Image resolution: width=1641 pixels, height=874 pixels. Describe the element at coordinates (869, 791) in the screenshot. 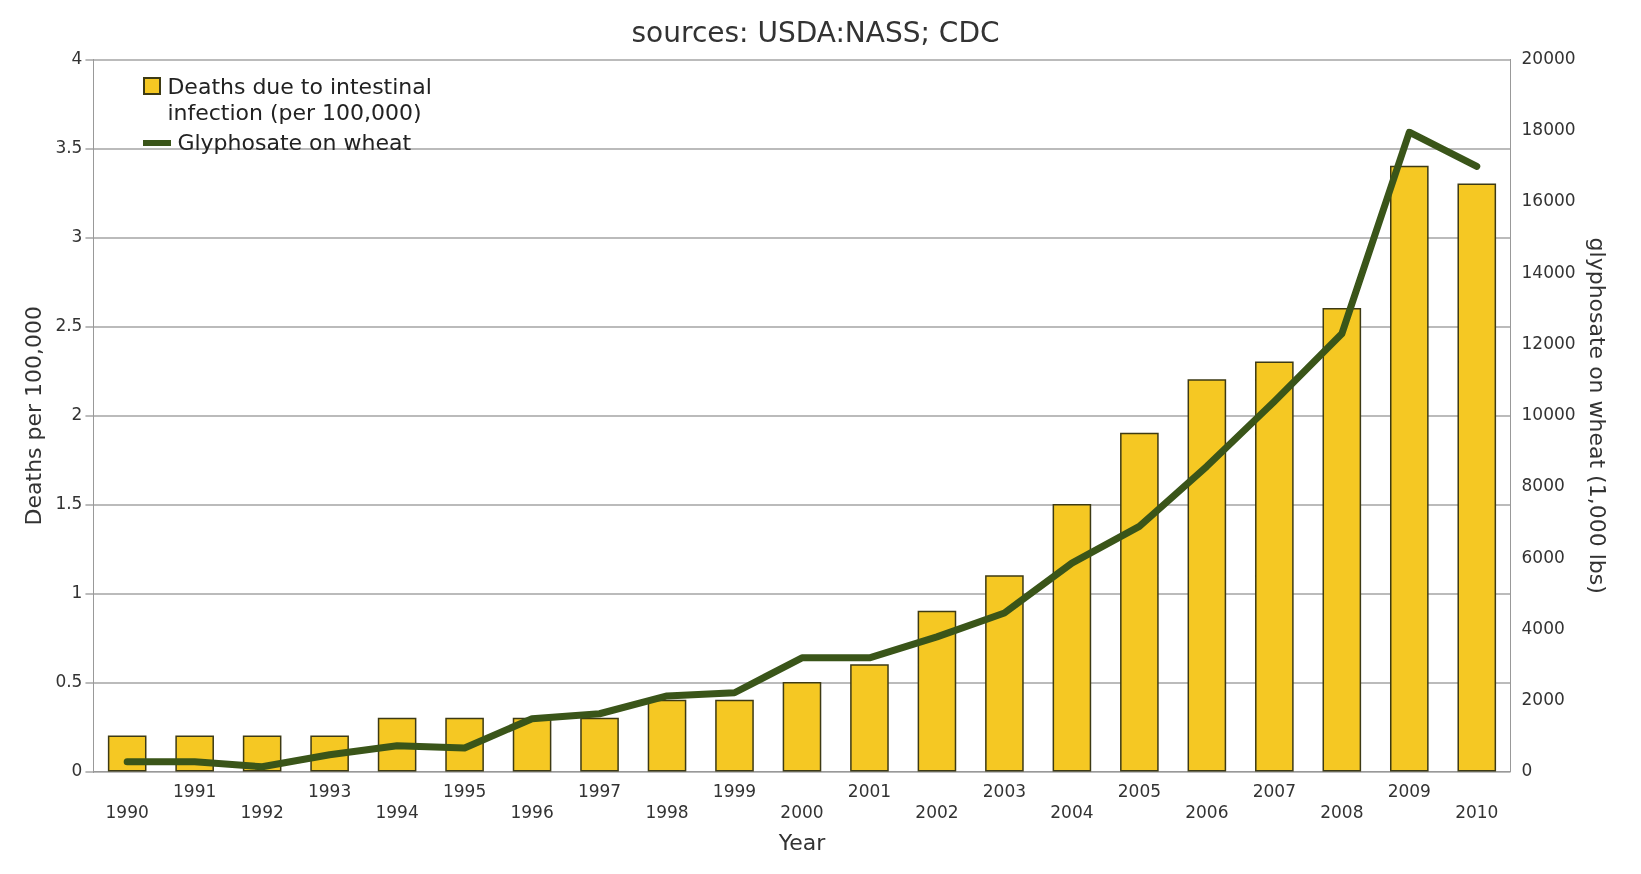

I see `x-tick-label: 2001` at that location.